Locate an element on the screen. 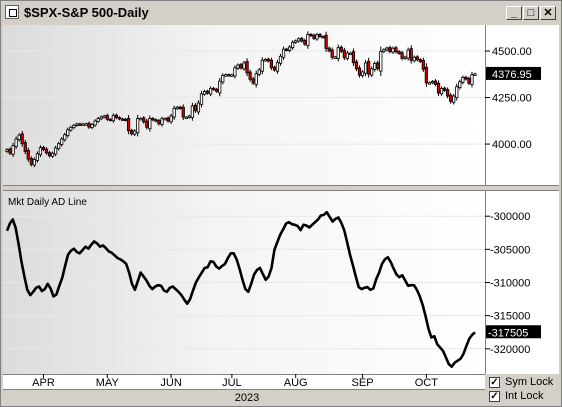 Image resolution: width=562 pixels, height=407 pixels. ad-tick-label: -300000 is located at coordinates (510, 217).